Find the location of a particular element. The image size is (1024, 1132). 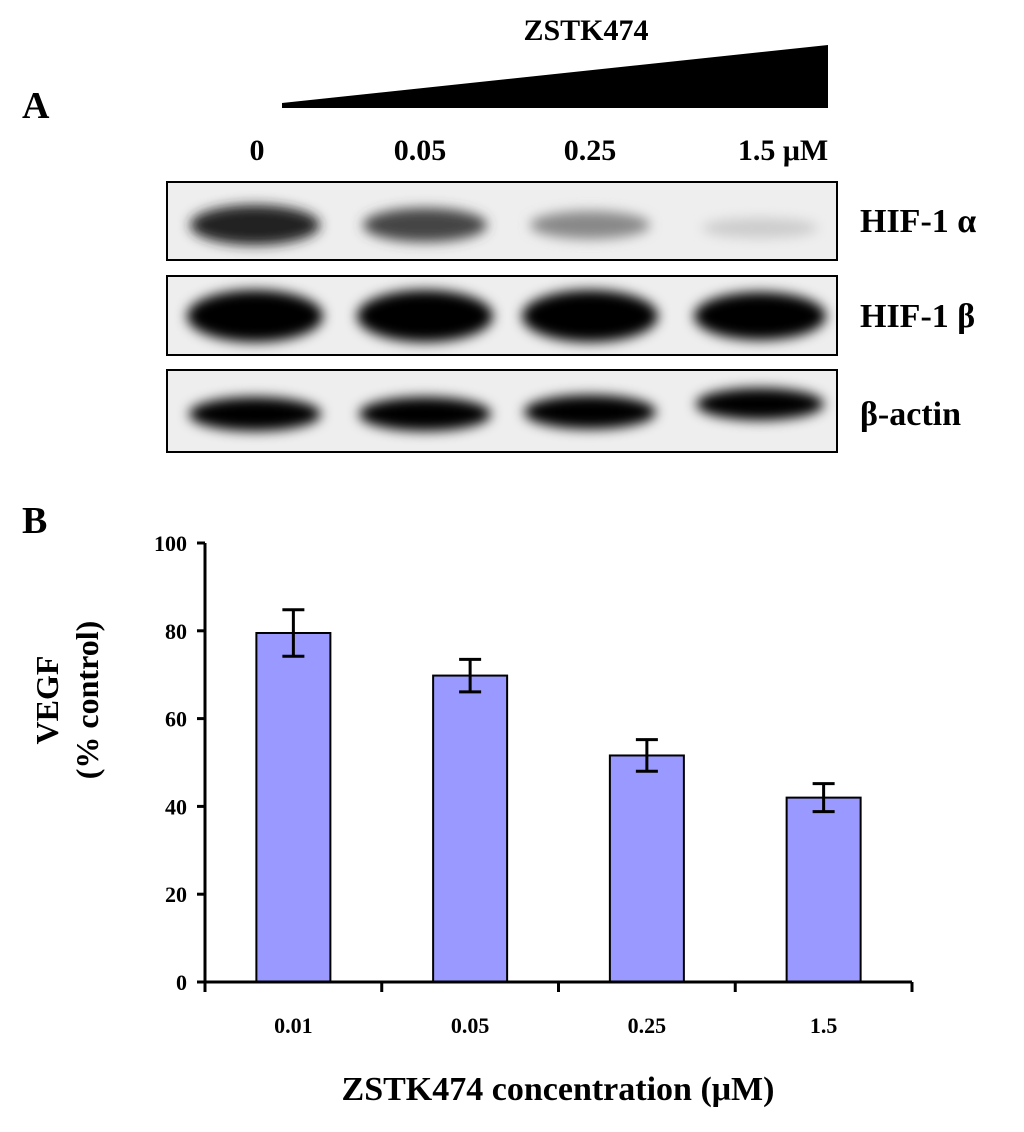

lane-label: 1.5 μM is located at coordinates (783, 150).